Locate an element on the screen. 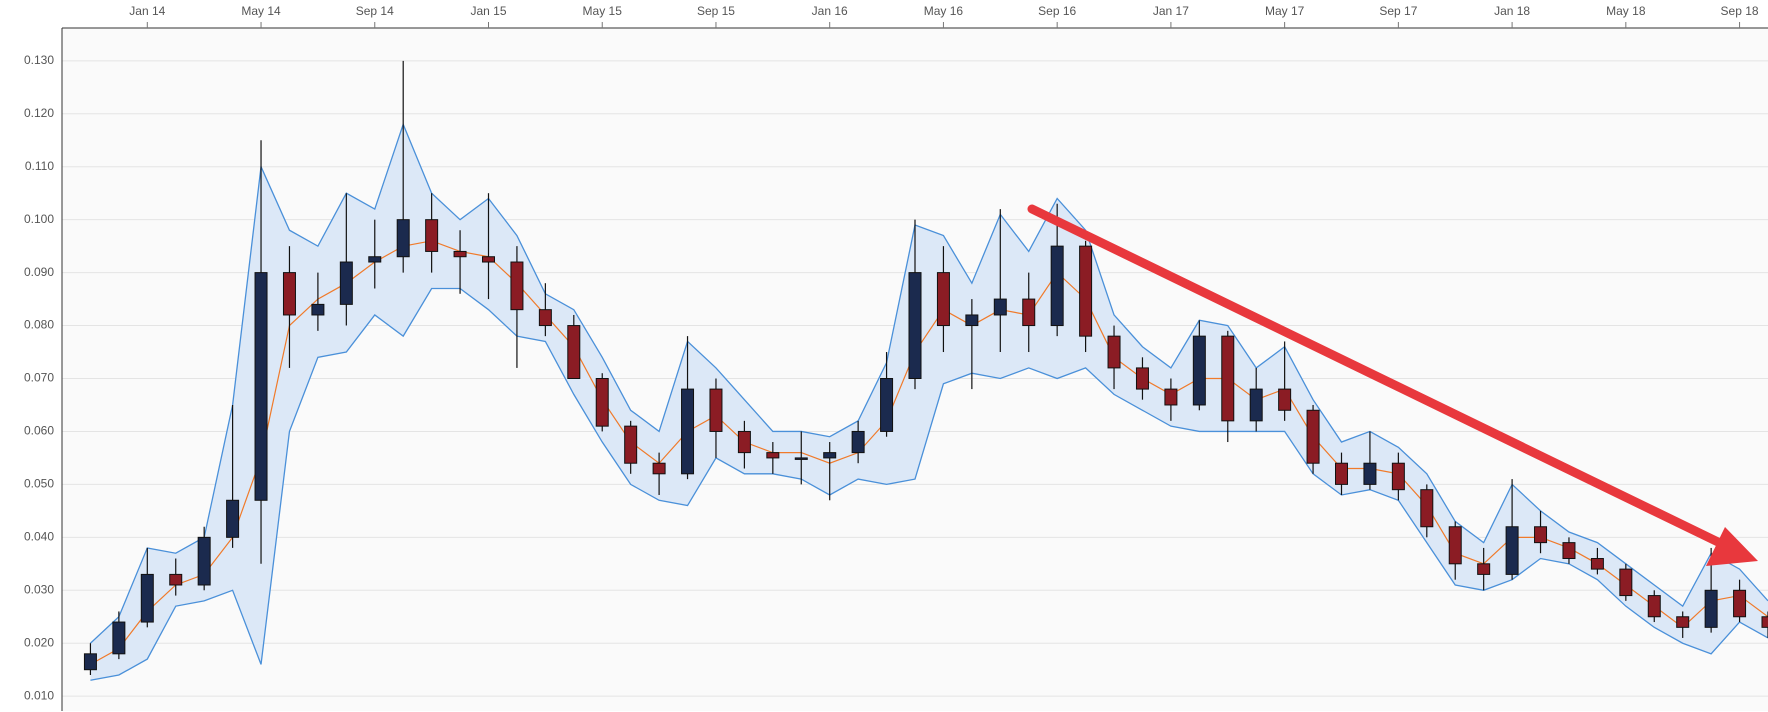  y-tick-label: 0.070 is located at coordinates (39, 378).